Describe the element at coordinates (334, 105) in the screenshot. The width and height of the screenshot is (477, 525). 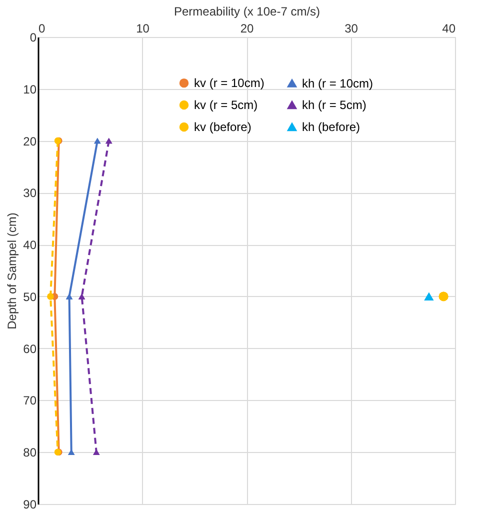
I see `legend-label: kh (r = 5cm)` at that location.